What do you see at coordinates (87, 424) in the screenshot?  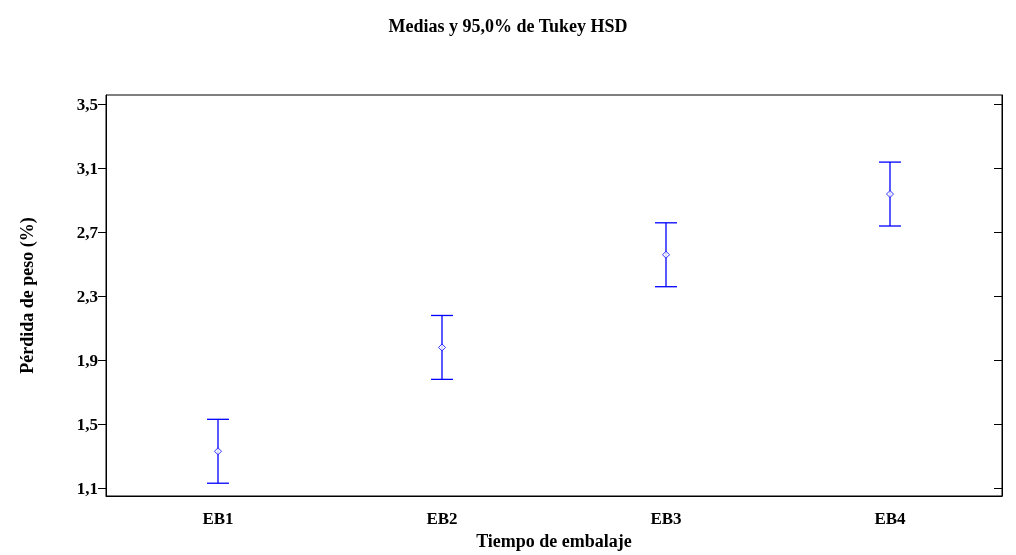 I see `y-tick-label: 1,5` at bounding box center [87, 424].